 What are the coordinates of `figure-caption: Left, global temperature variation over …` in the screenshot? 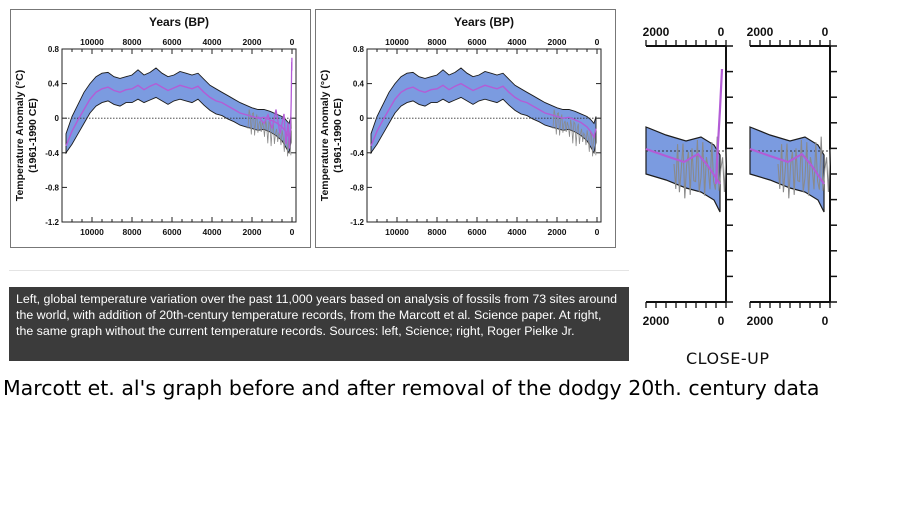 It's located at (319, 324).